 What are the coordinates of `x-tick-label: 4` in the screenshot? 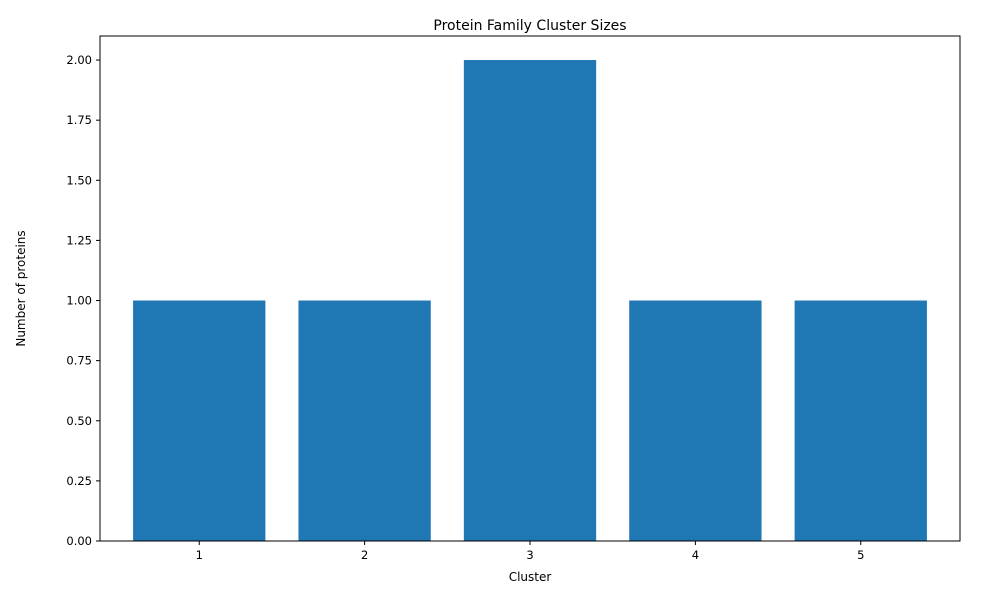 It's located at (695, 555).